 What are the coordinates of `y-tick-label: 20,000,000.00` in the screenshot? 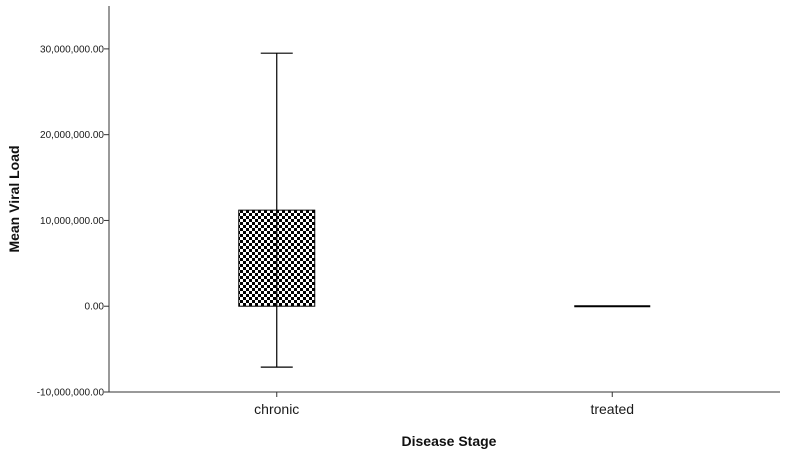 It's located at (72, 135).